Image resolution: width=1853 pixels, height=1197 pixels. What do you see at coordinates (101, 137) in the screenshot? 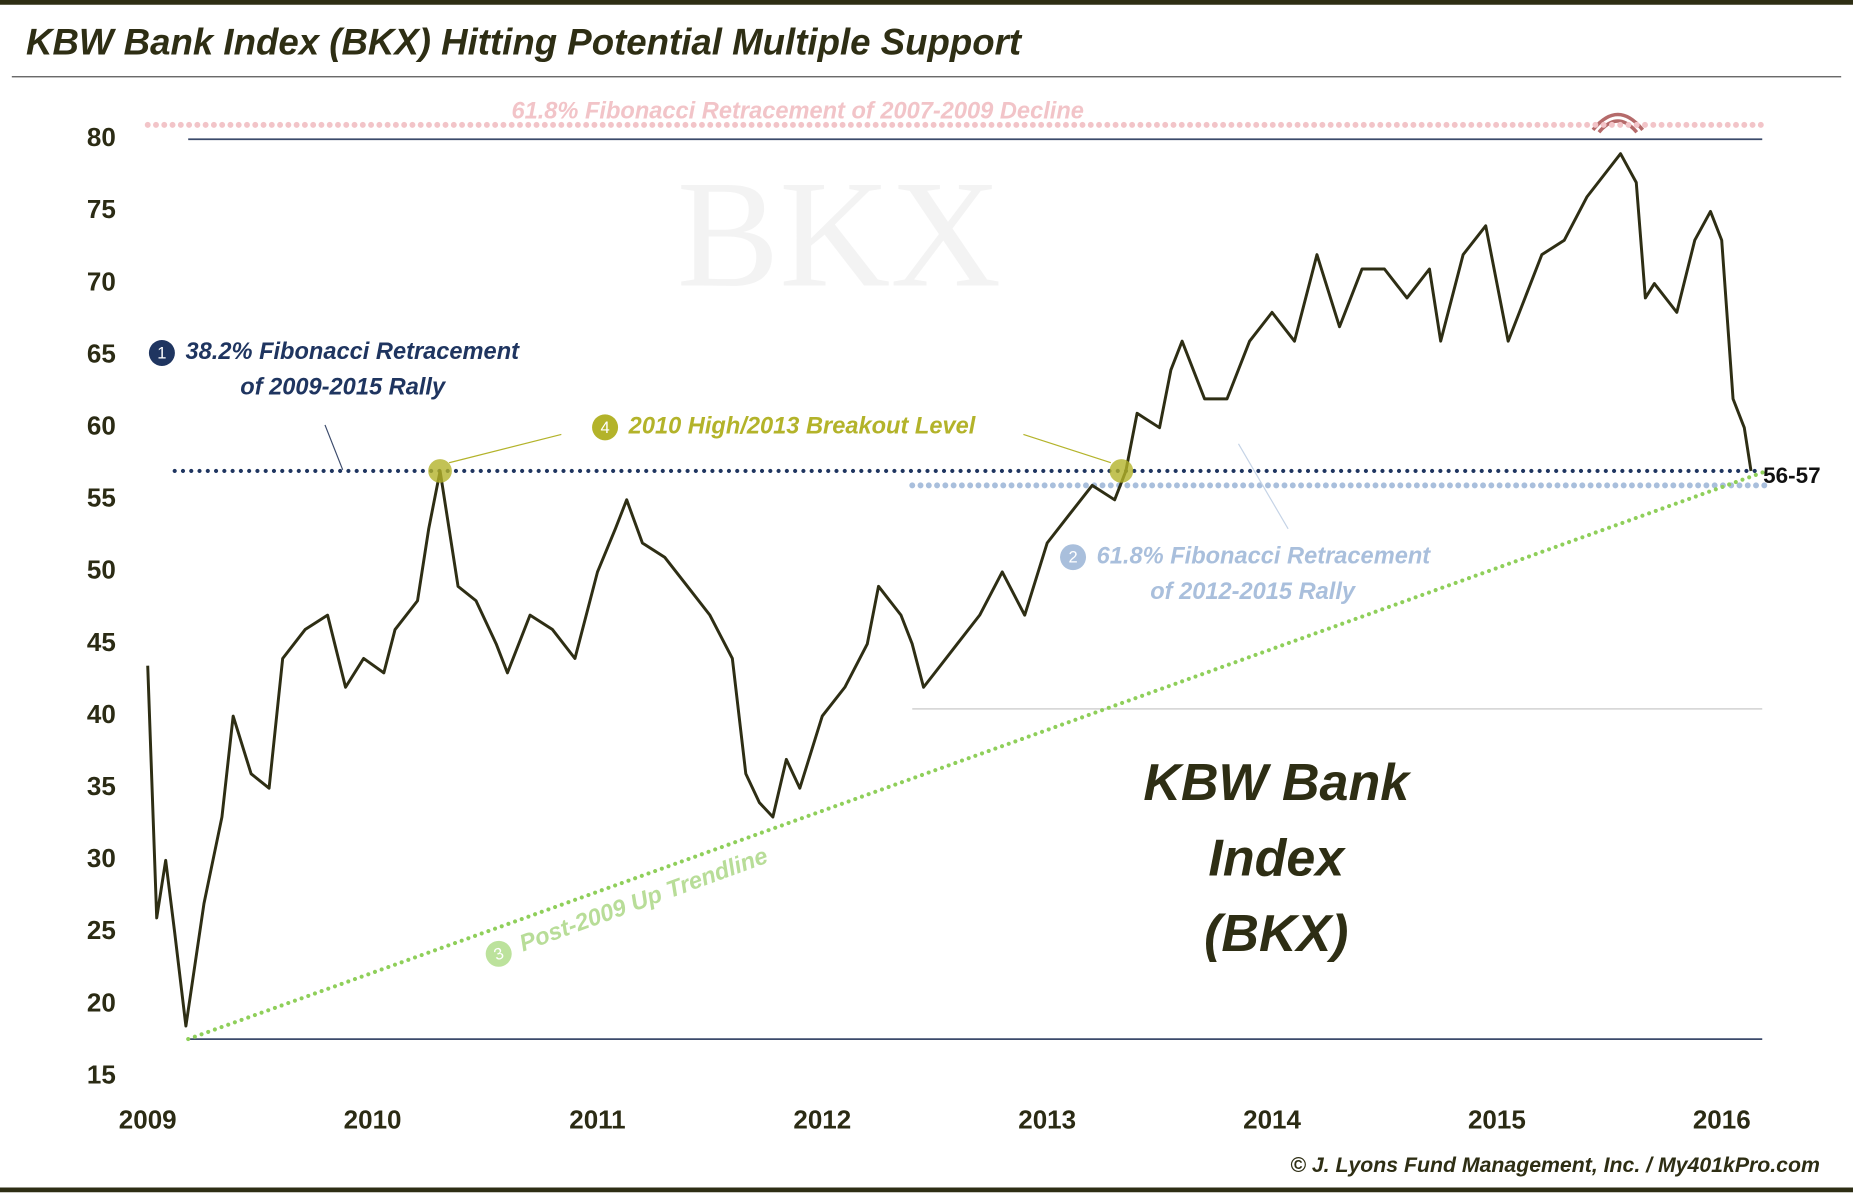
I see `y-tick-label: 80` at bounding box center [101, 137].